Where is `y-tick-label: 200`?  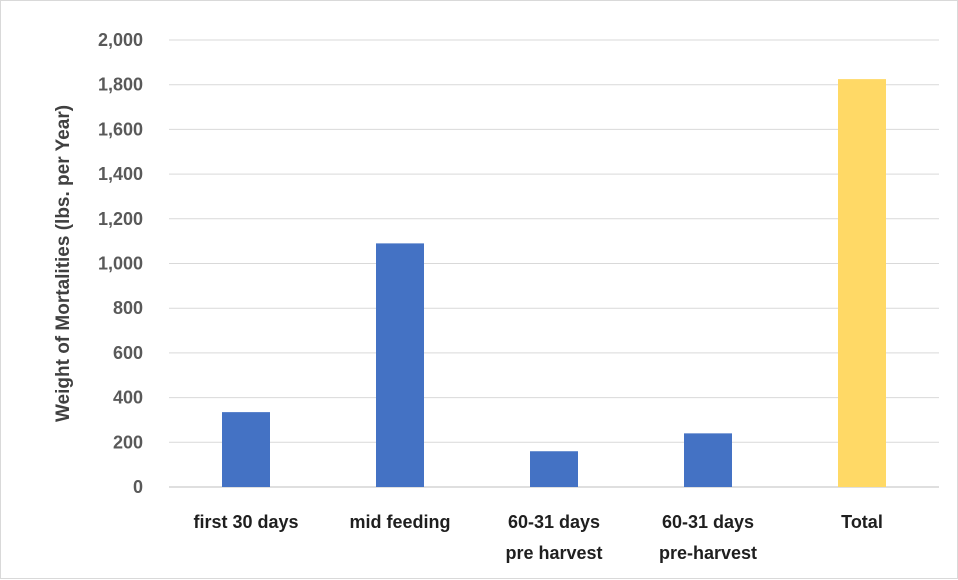
y-tick-label: 200 is located at coordinates (128, 442).